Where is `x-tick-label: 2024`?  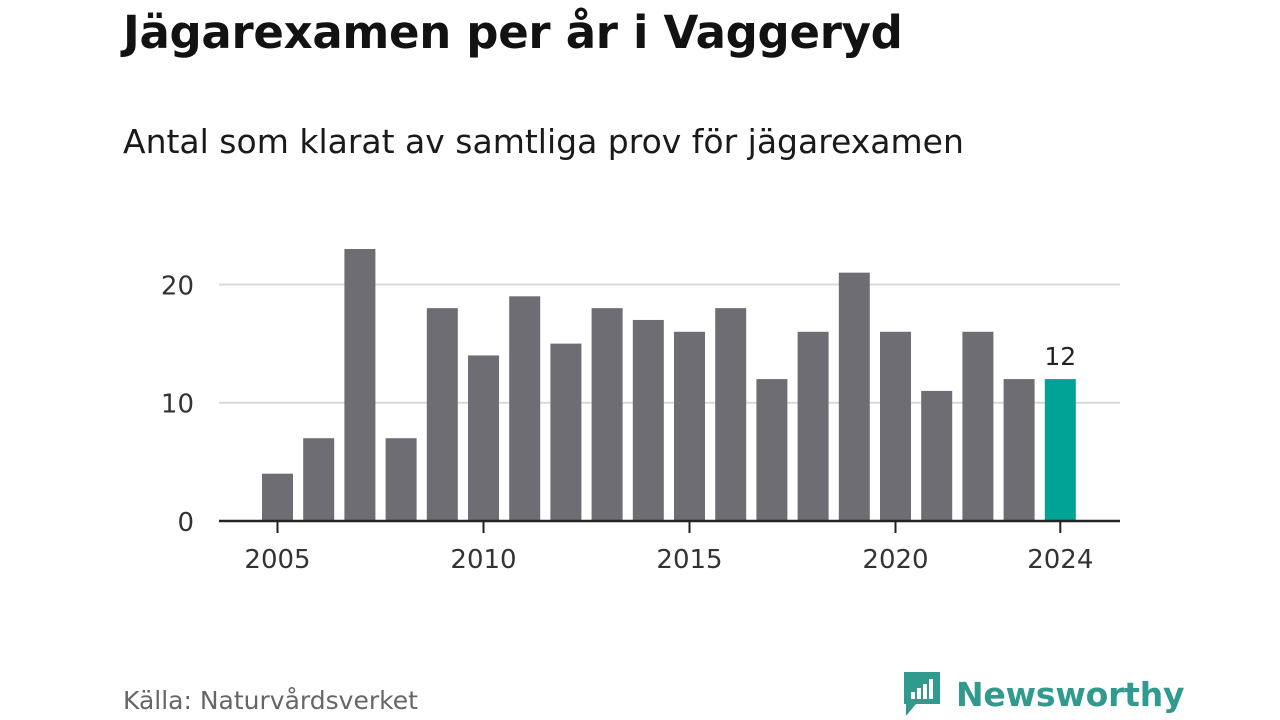
x-tick-label: 2024 is located at coordinates (1060, 560).